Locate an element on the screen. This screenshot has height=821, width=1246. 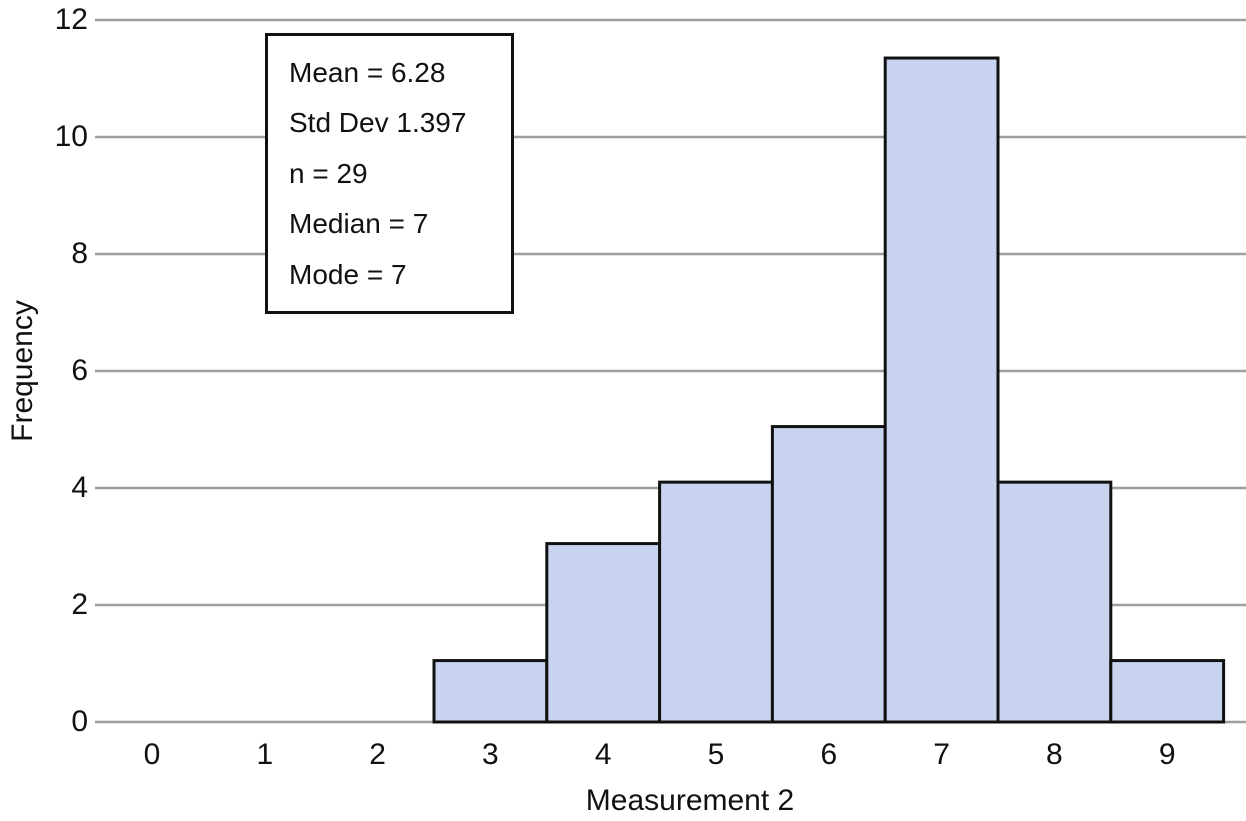
x-tick-label: 5 is located at coordinates (716, 754).